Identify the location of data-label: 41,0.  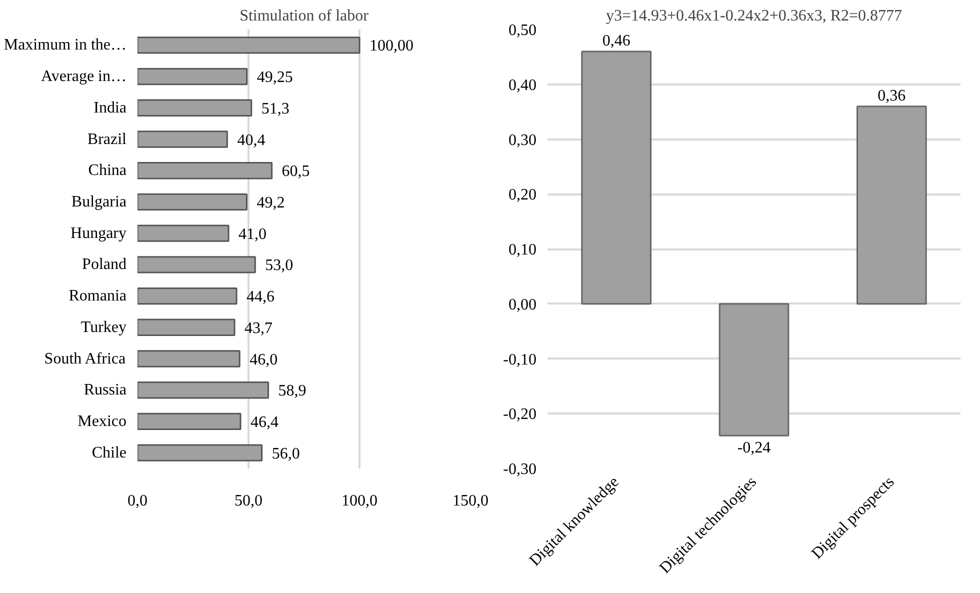
(252, 234).